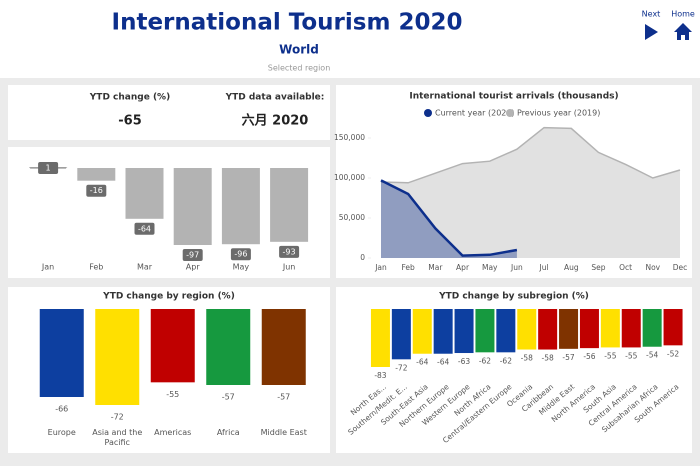 The height and width of the screenshot is (466, 700). I want to click on x-tick-label: Nov, so click(652, 267).